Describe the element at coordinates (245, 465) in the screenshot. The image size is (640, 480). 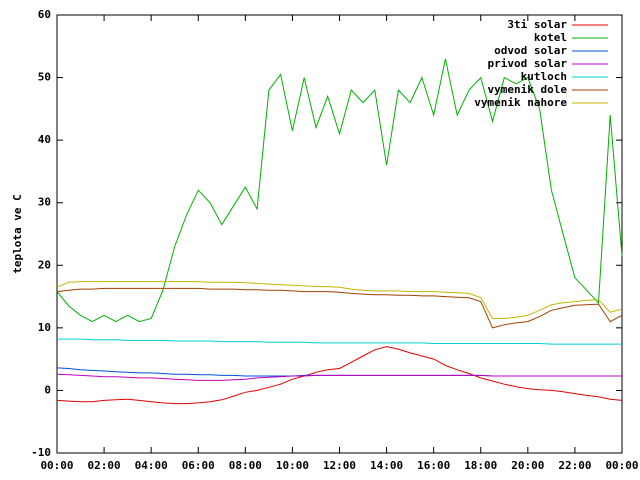
I see `x-tick-label: 08:00` at that location.